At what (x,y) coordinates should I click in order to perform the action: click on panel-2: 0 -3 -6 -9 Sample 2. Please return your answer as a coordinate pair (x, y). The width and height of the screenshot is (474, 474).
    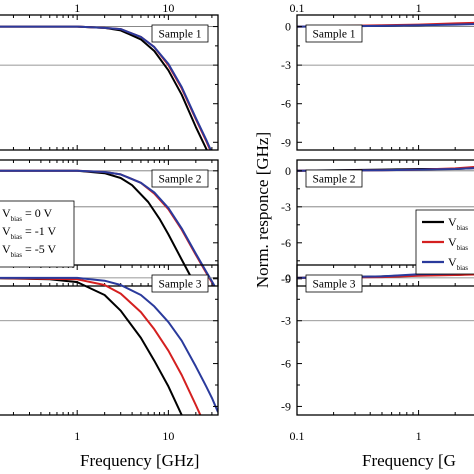
    Looking at the image, I should click on (377, 223).